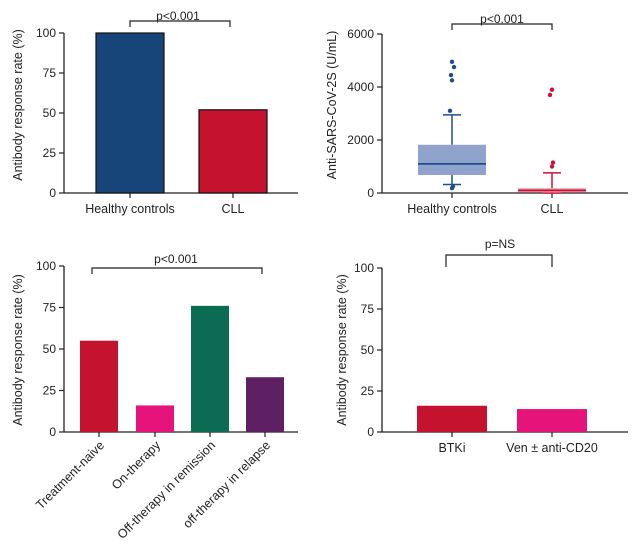 This screenshot has height=556, width=640. Describe the element at coordinates (70, 475) in the screenshot. I see `x-category-label: Treatment-naive` at that location.